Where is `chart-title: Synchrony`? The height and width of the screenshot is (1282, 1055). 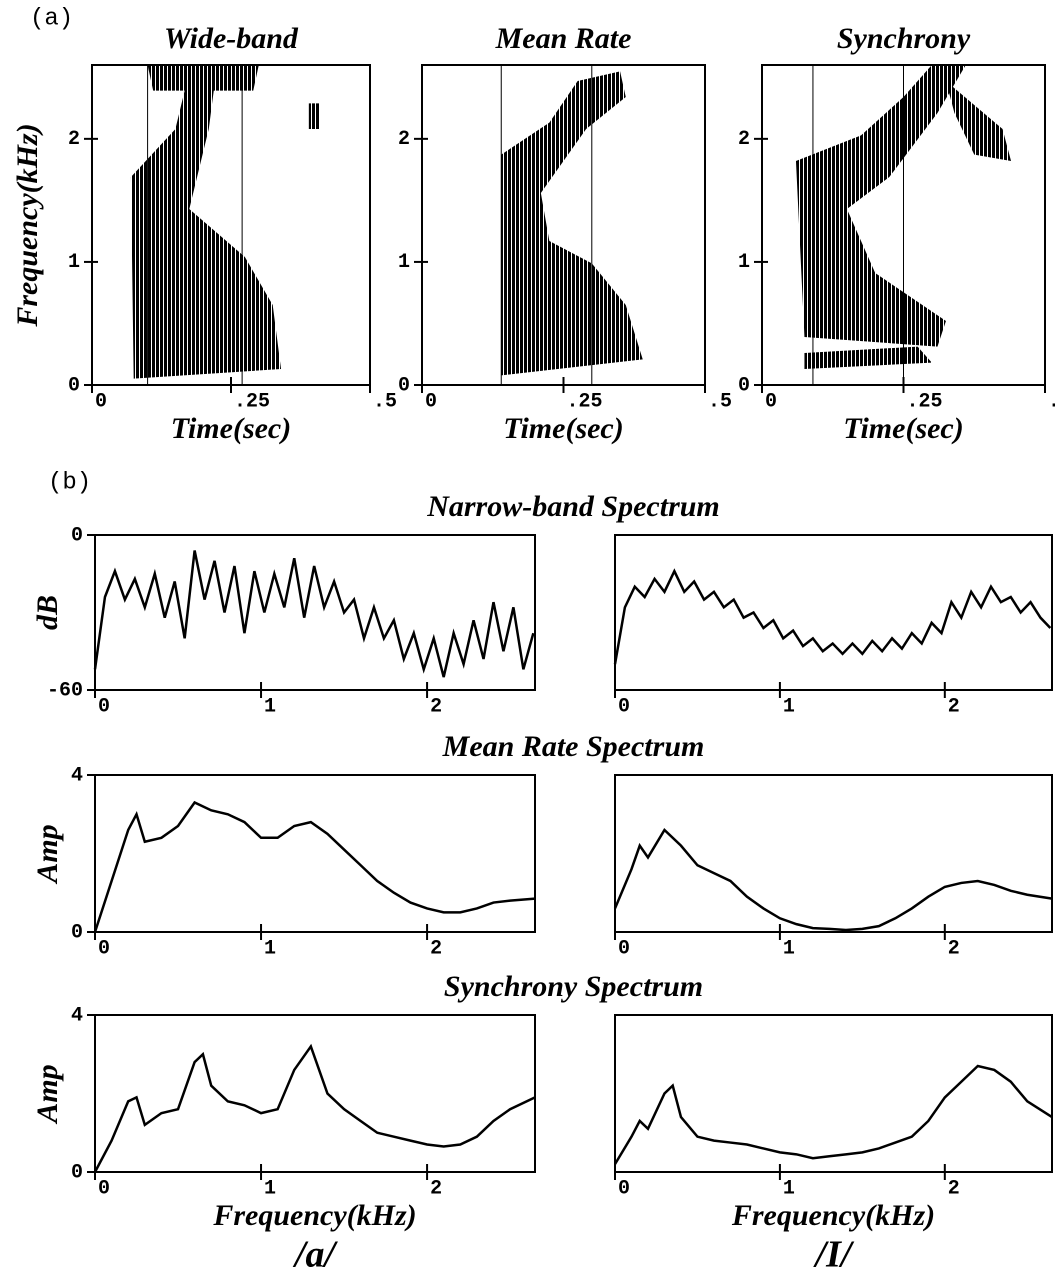 chart-title: Synchrony is located at coordinates (904, 38).